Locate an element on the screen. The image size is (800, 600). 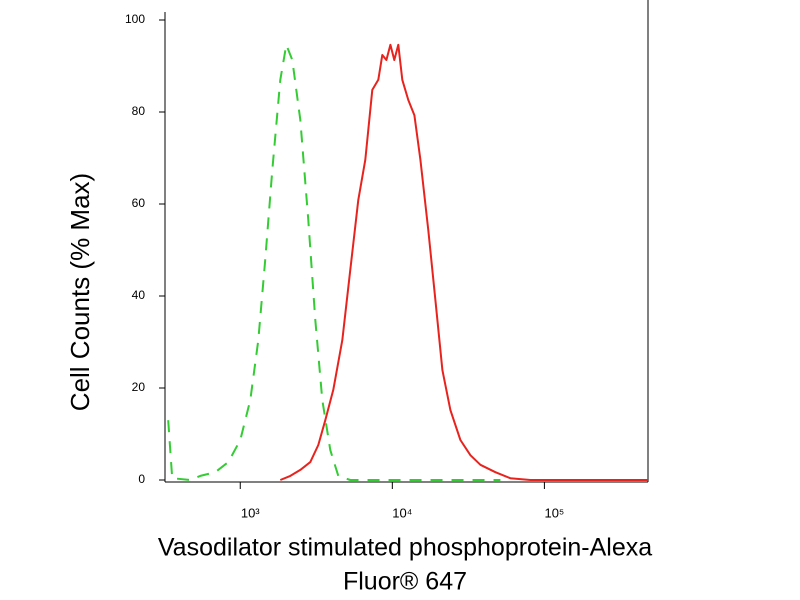
x-tick-label: 10⁴ is located at coordinates (402, 512).